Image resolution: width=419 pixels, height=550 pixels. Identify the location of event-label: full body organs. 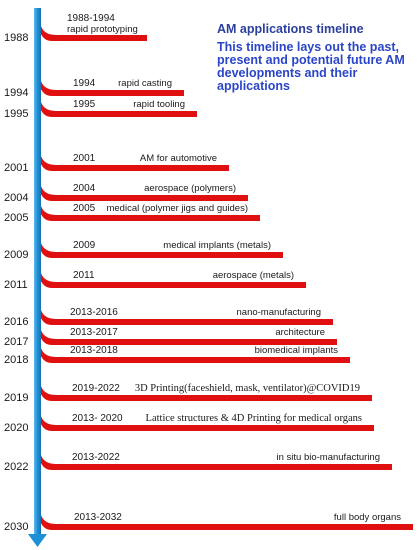
(367, 517).